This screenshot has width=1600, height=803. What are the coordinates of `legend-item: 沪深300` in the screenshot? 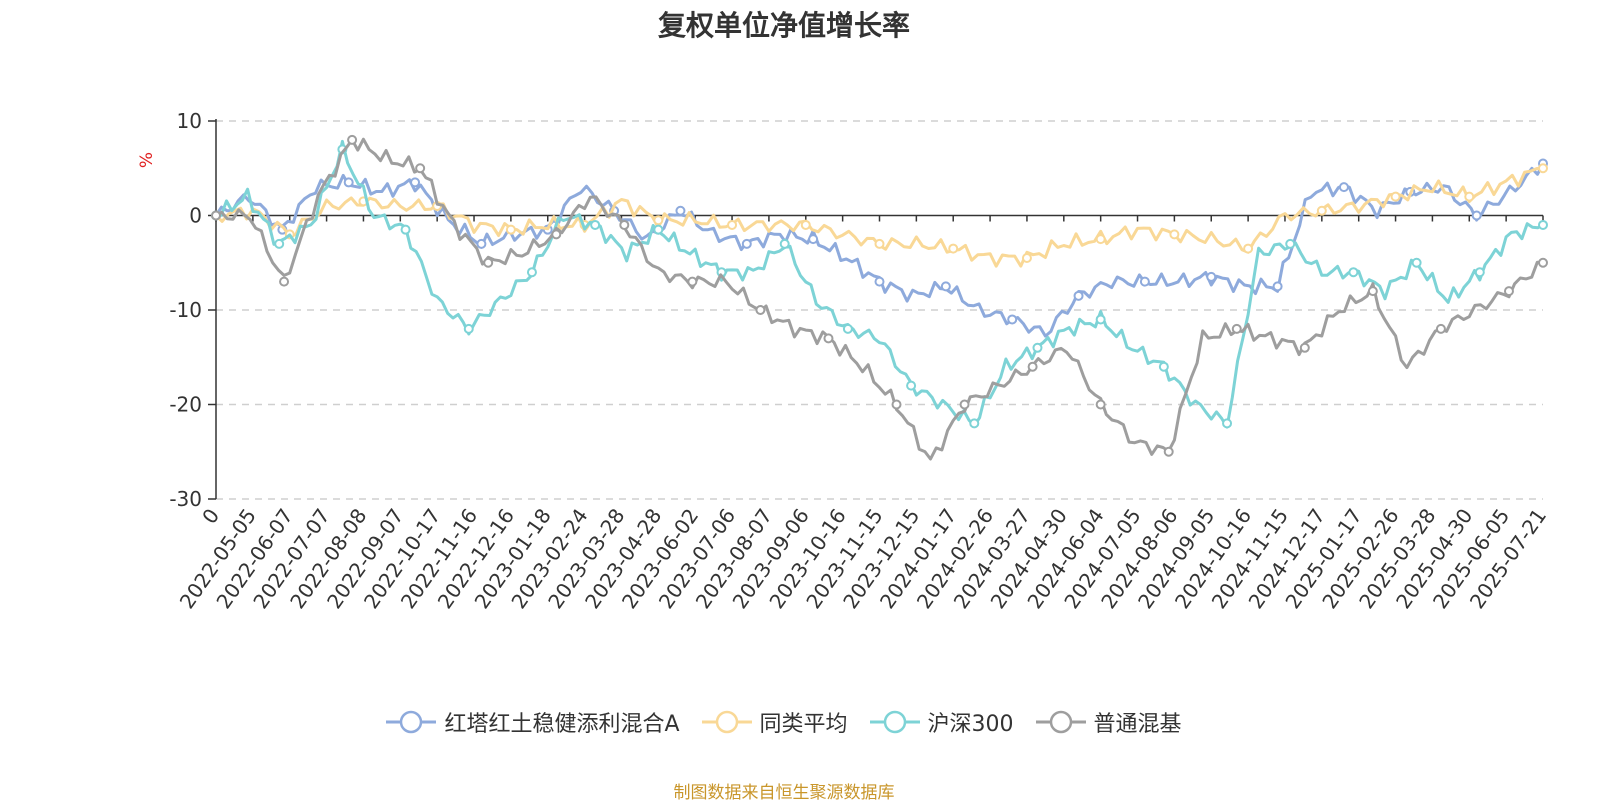 It's located at (941, 722).